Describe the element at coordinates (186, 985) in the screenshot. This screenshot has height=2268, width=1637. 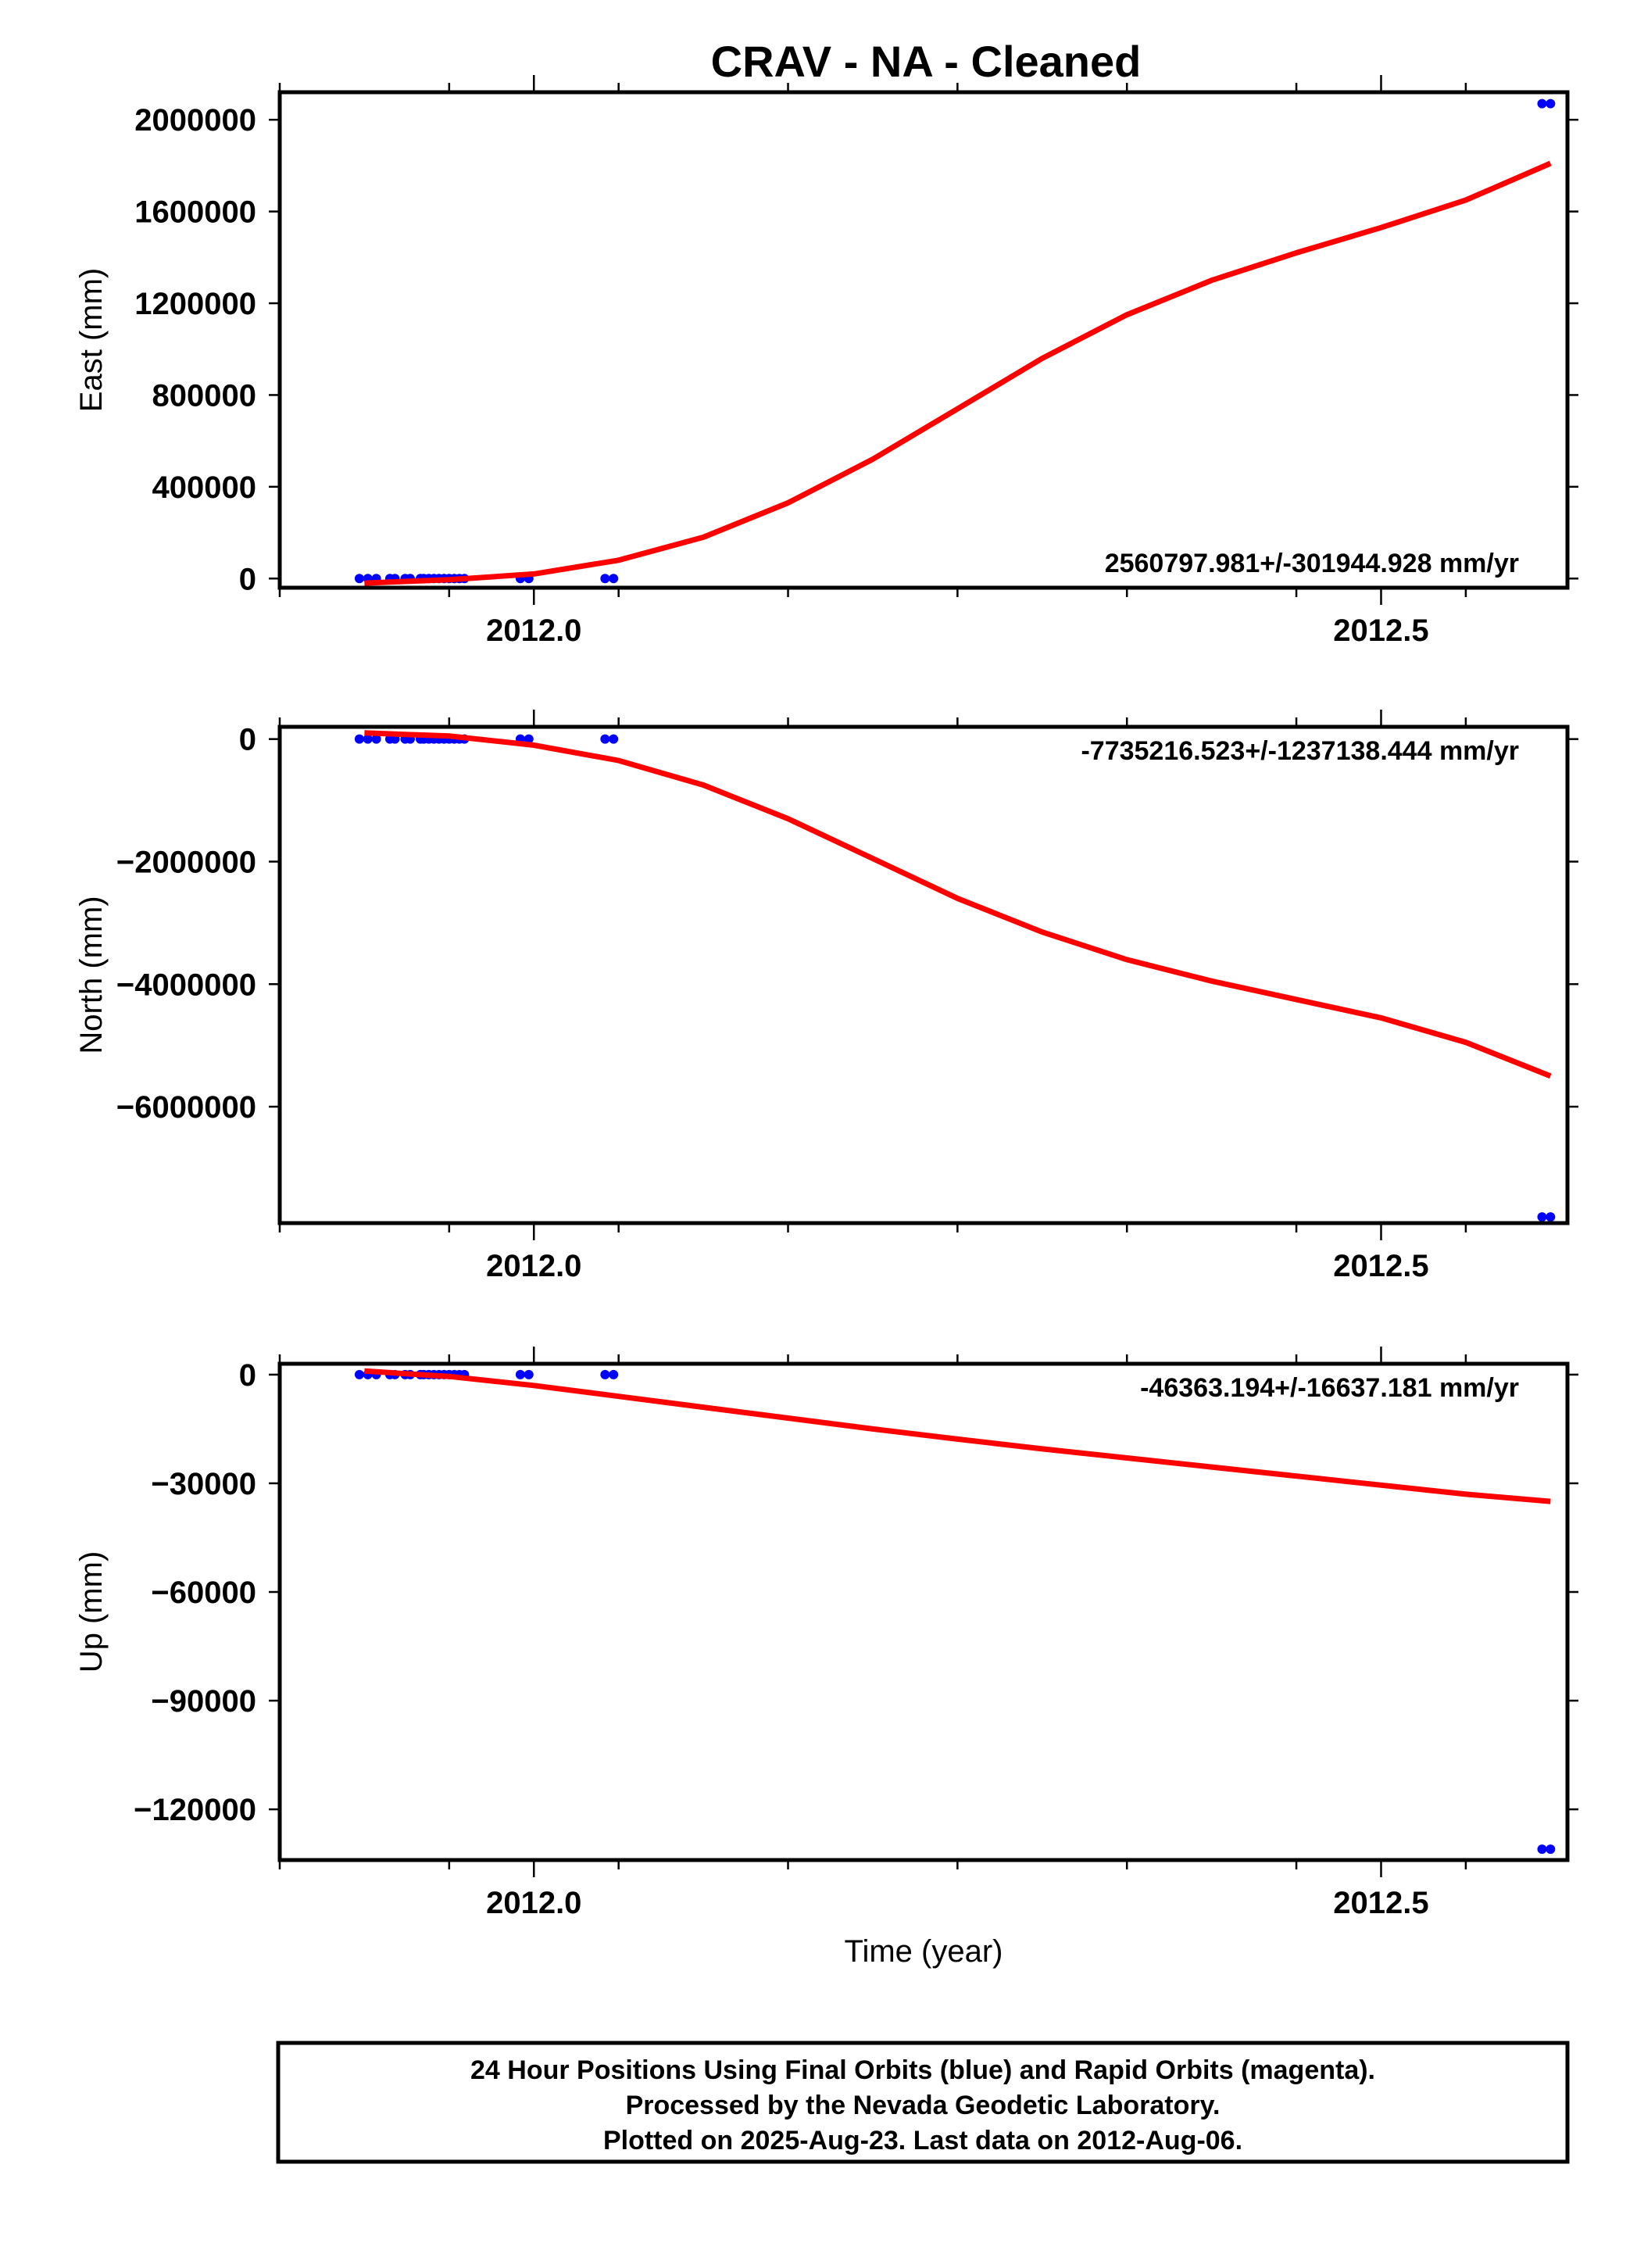
I see `north-y-tick-label: −4000000` at that location.